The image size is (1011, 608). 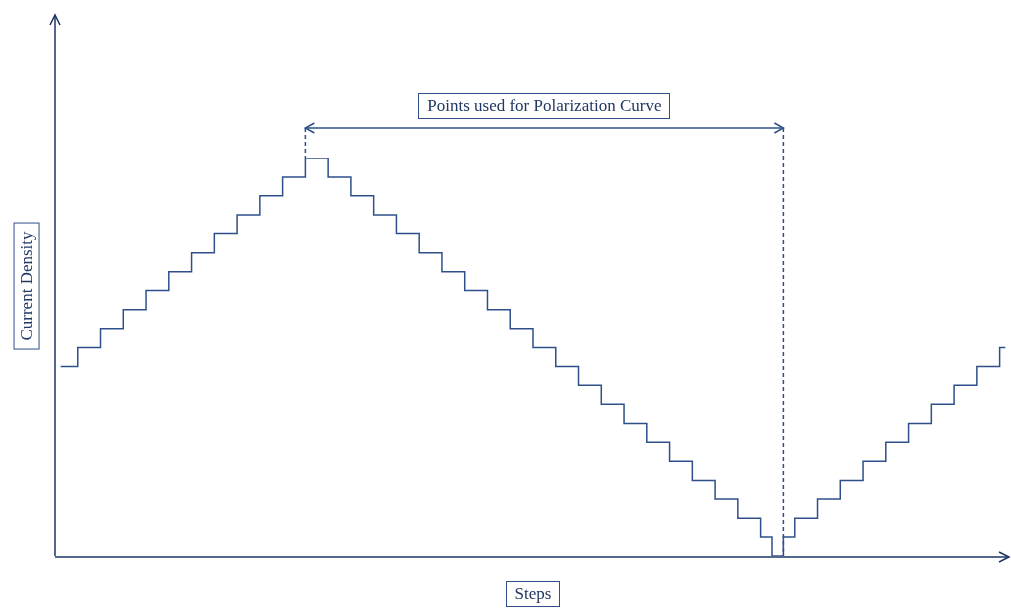 What do you see at coordinates (544, 106) in the screenshot?
I see `text: Points used for Polarization Curve` at bounding box center [544, 106].